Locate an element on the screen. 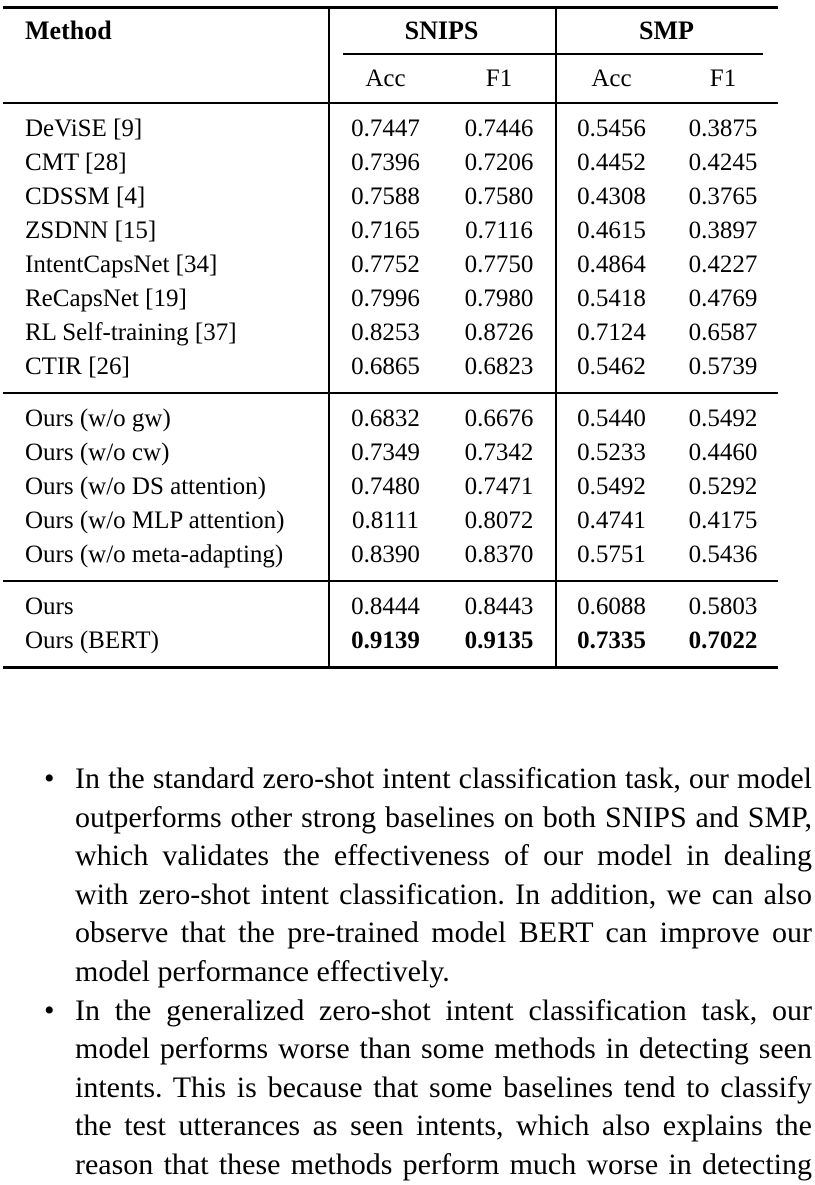  value-cell: 0.5803 is located at coordinates (723, 606).